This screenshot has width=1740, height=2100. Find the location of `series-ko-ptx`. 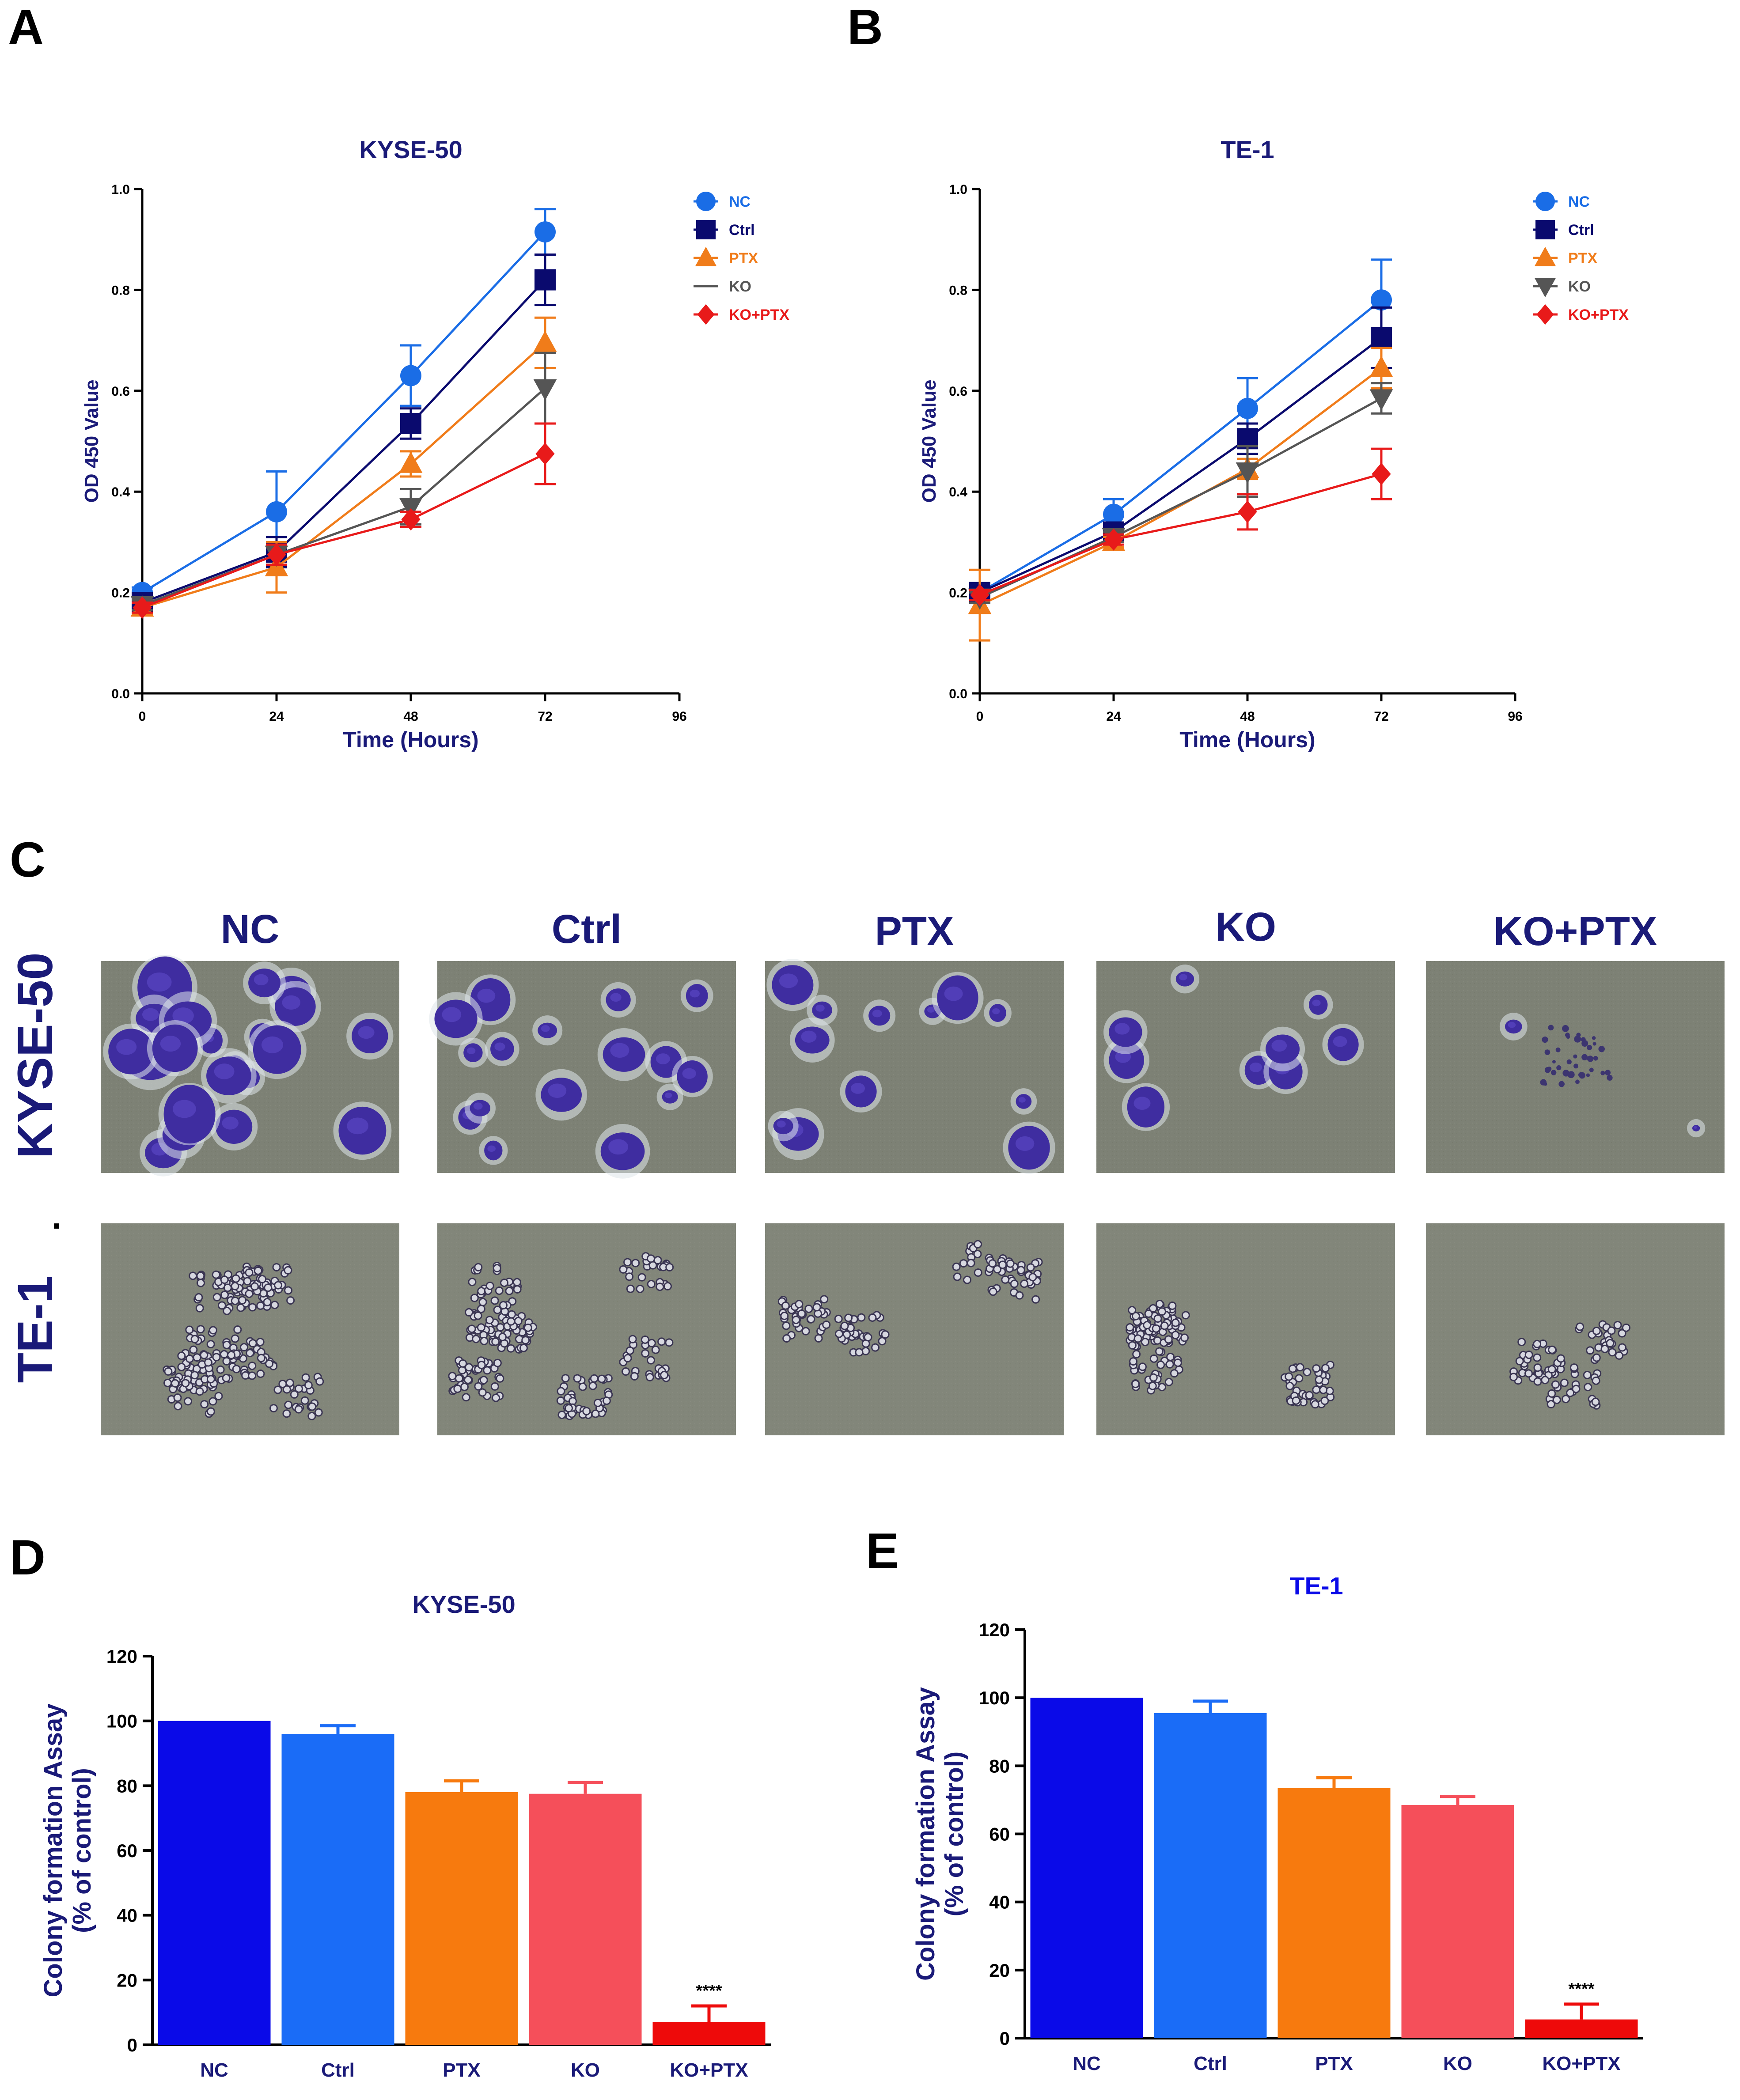

series-ko-ptx is located at coordinates (344, 520).